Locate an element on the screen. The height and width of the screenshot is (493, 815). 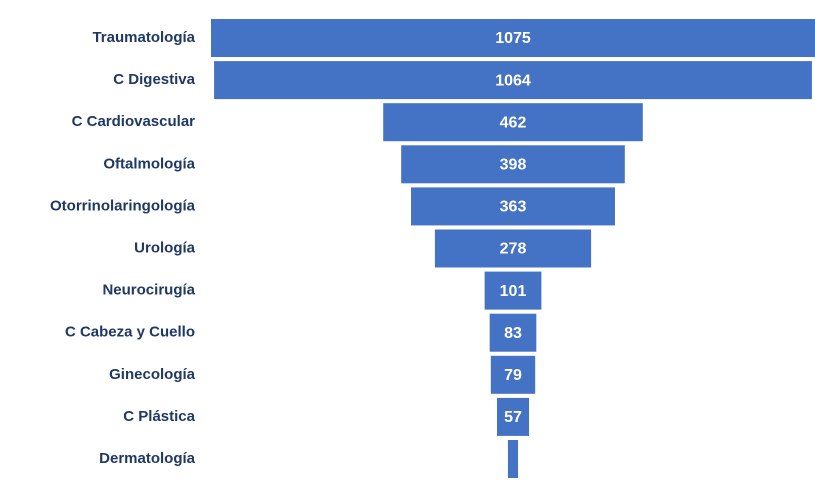
category-label: Traumatología is located at coordinates (143, 37).